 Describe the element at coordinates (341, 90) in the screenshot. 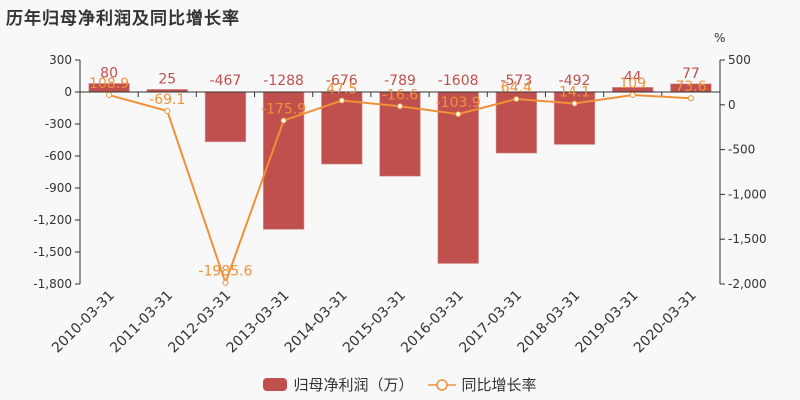

I see `growth-rate-label: 47.5` at that location.